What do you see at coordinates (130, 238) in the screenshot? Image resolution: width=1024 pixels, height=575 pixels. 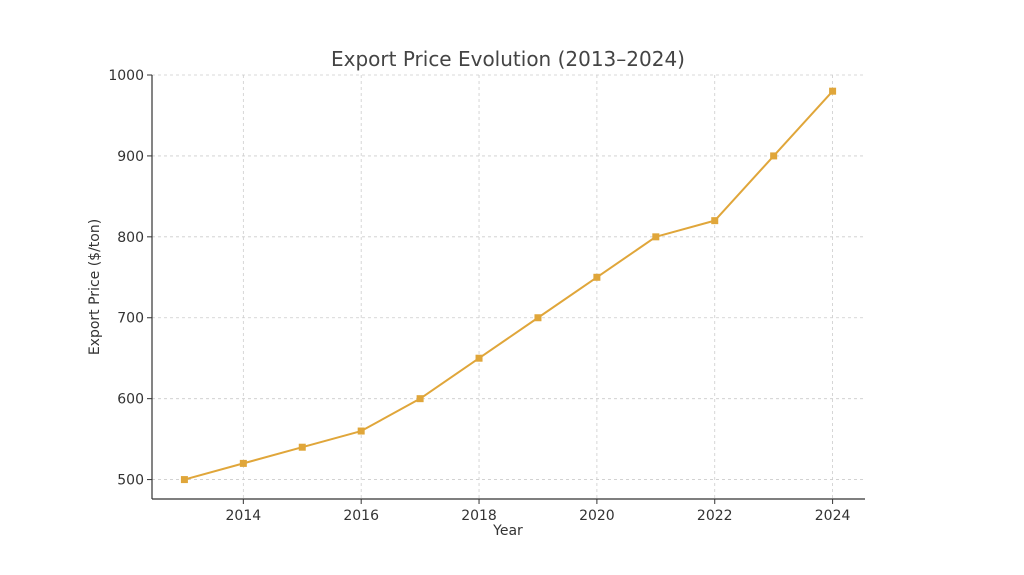 I see `y-tick-label: 800` at bounding box center [130, 238].